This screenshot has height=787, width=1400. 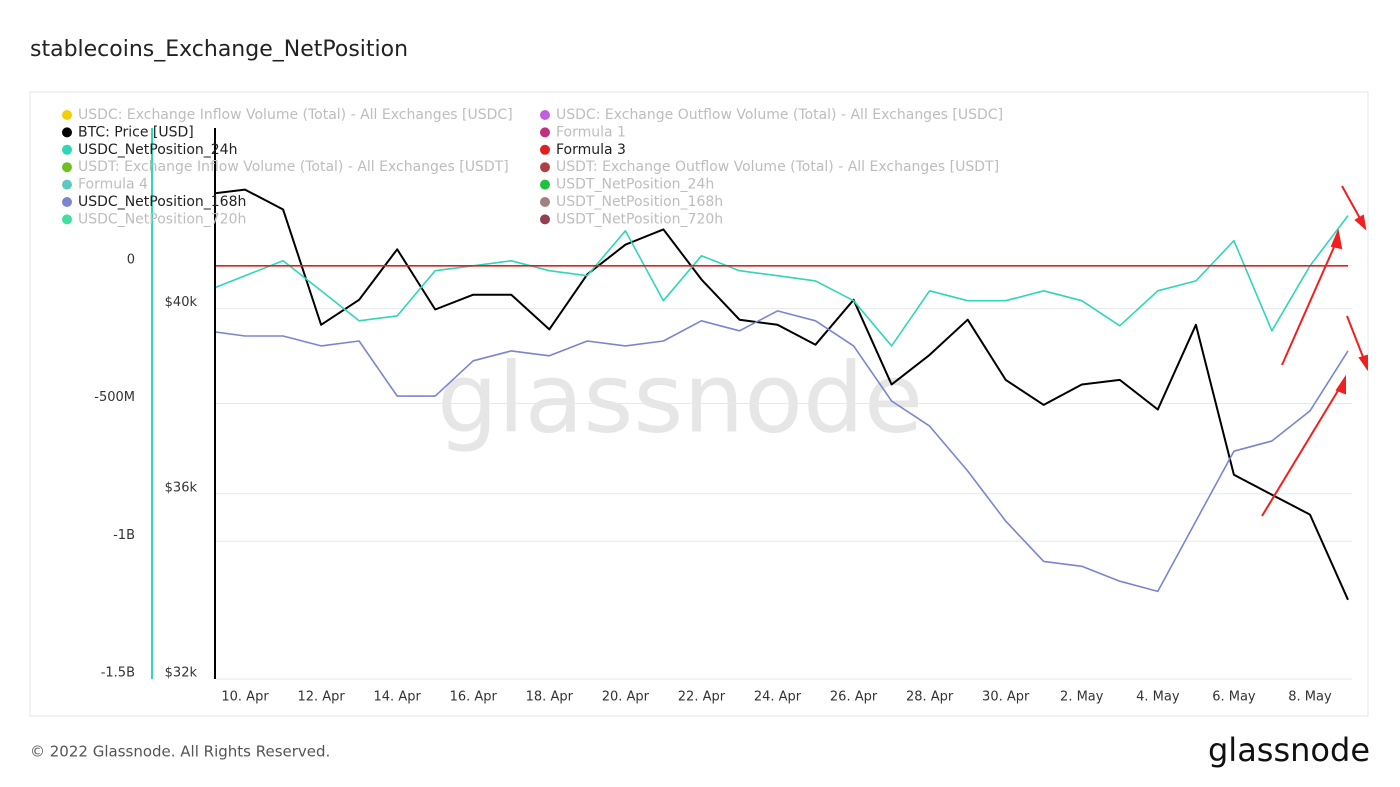 What do you see at coordinates (930, 697) in the screenshot?
I see `x-tick-label: 28. Apr` at bounding box center [930, 697].